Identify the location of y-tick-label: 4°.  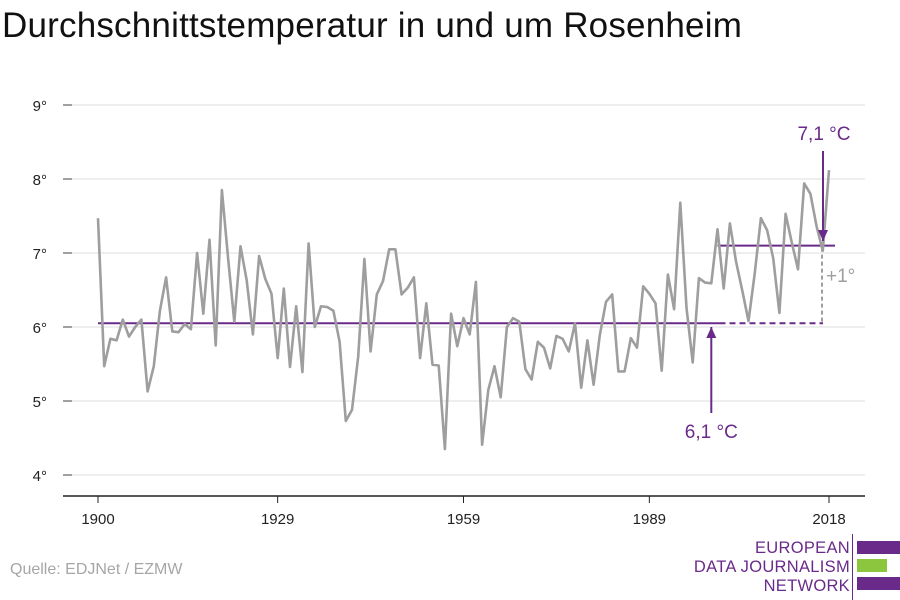
(40, 476).